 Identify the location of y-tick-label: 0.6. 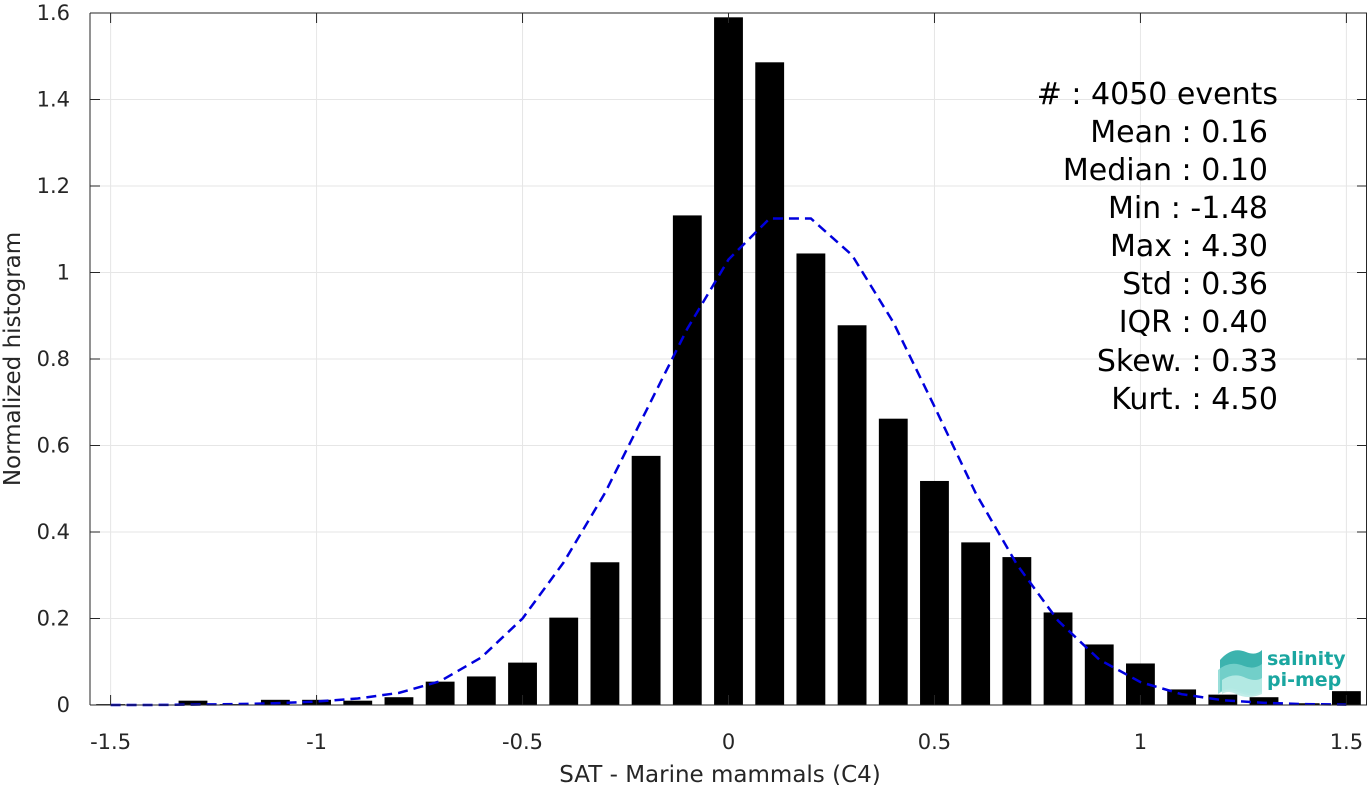
(53, 446).